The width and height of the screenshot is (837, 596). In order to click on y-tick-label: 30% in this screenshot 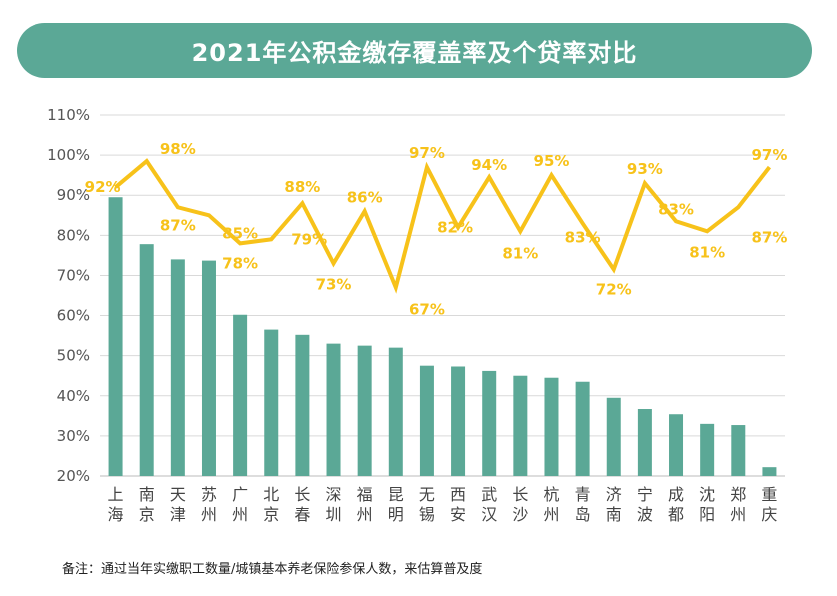, I will do `click(73, 436)`.